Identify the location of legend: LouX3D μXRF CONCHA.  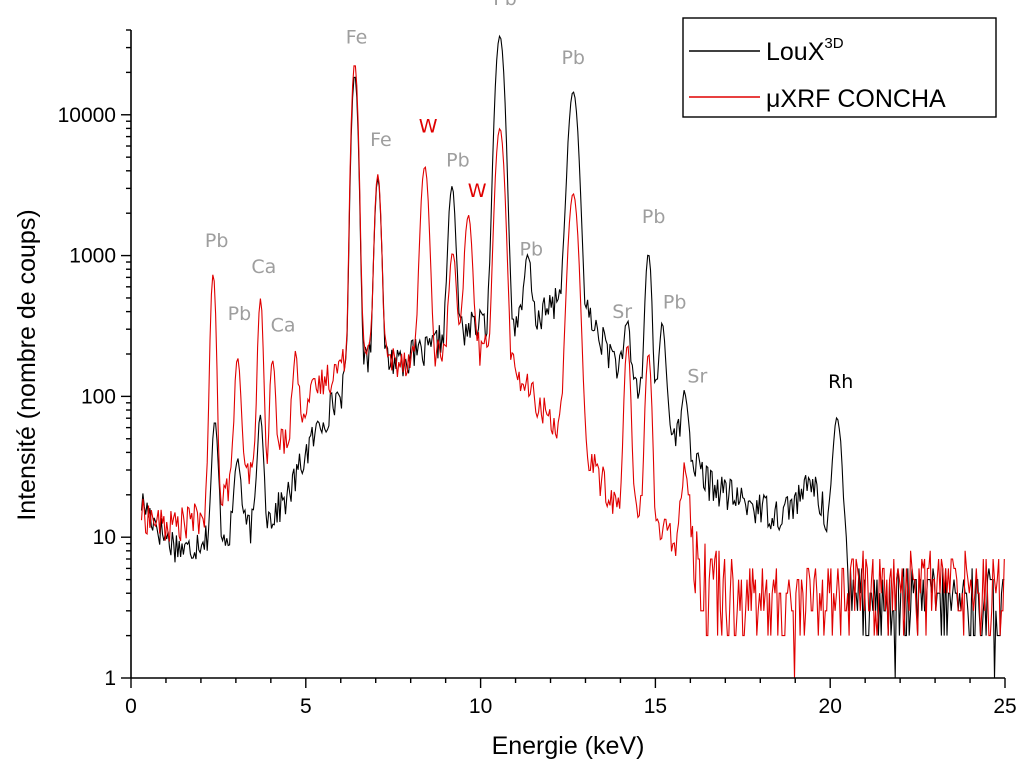
(839, 67).